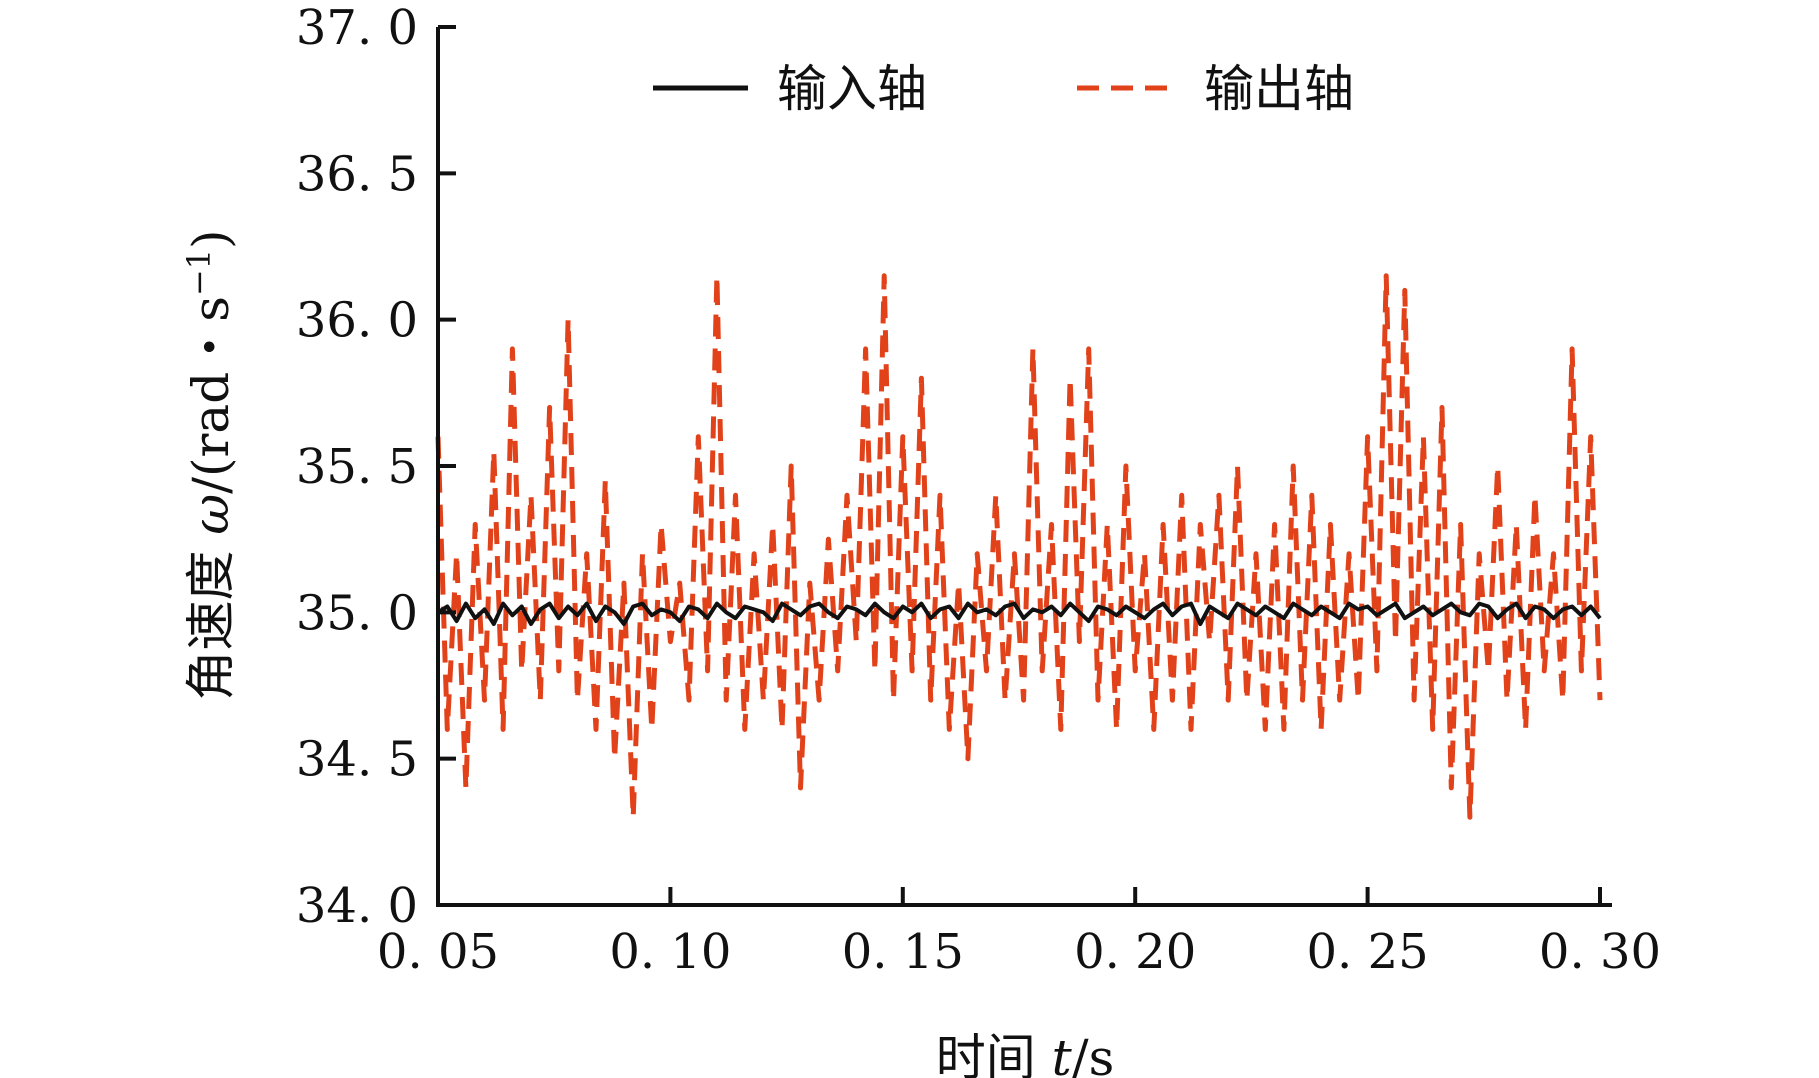 The height and width of the screenshot is (1078, 1819). I want to click on y-axis-title-sup: −1, so click(199, 272).